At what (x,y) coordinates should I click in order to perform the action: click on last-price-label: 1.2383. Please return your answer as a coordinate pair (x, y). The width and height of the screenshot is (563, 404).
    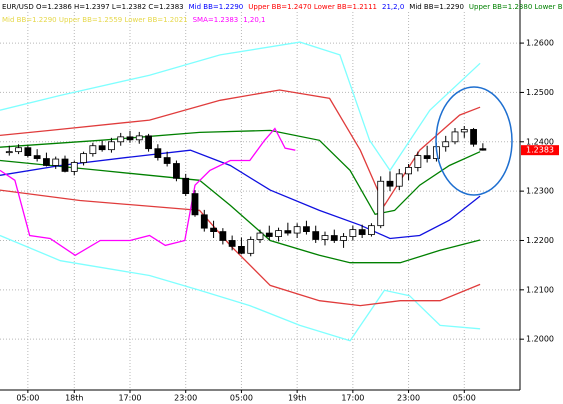
    Looking at the image, I should click on (540, 150).